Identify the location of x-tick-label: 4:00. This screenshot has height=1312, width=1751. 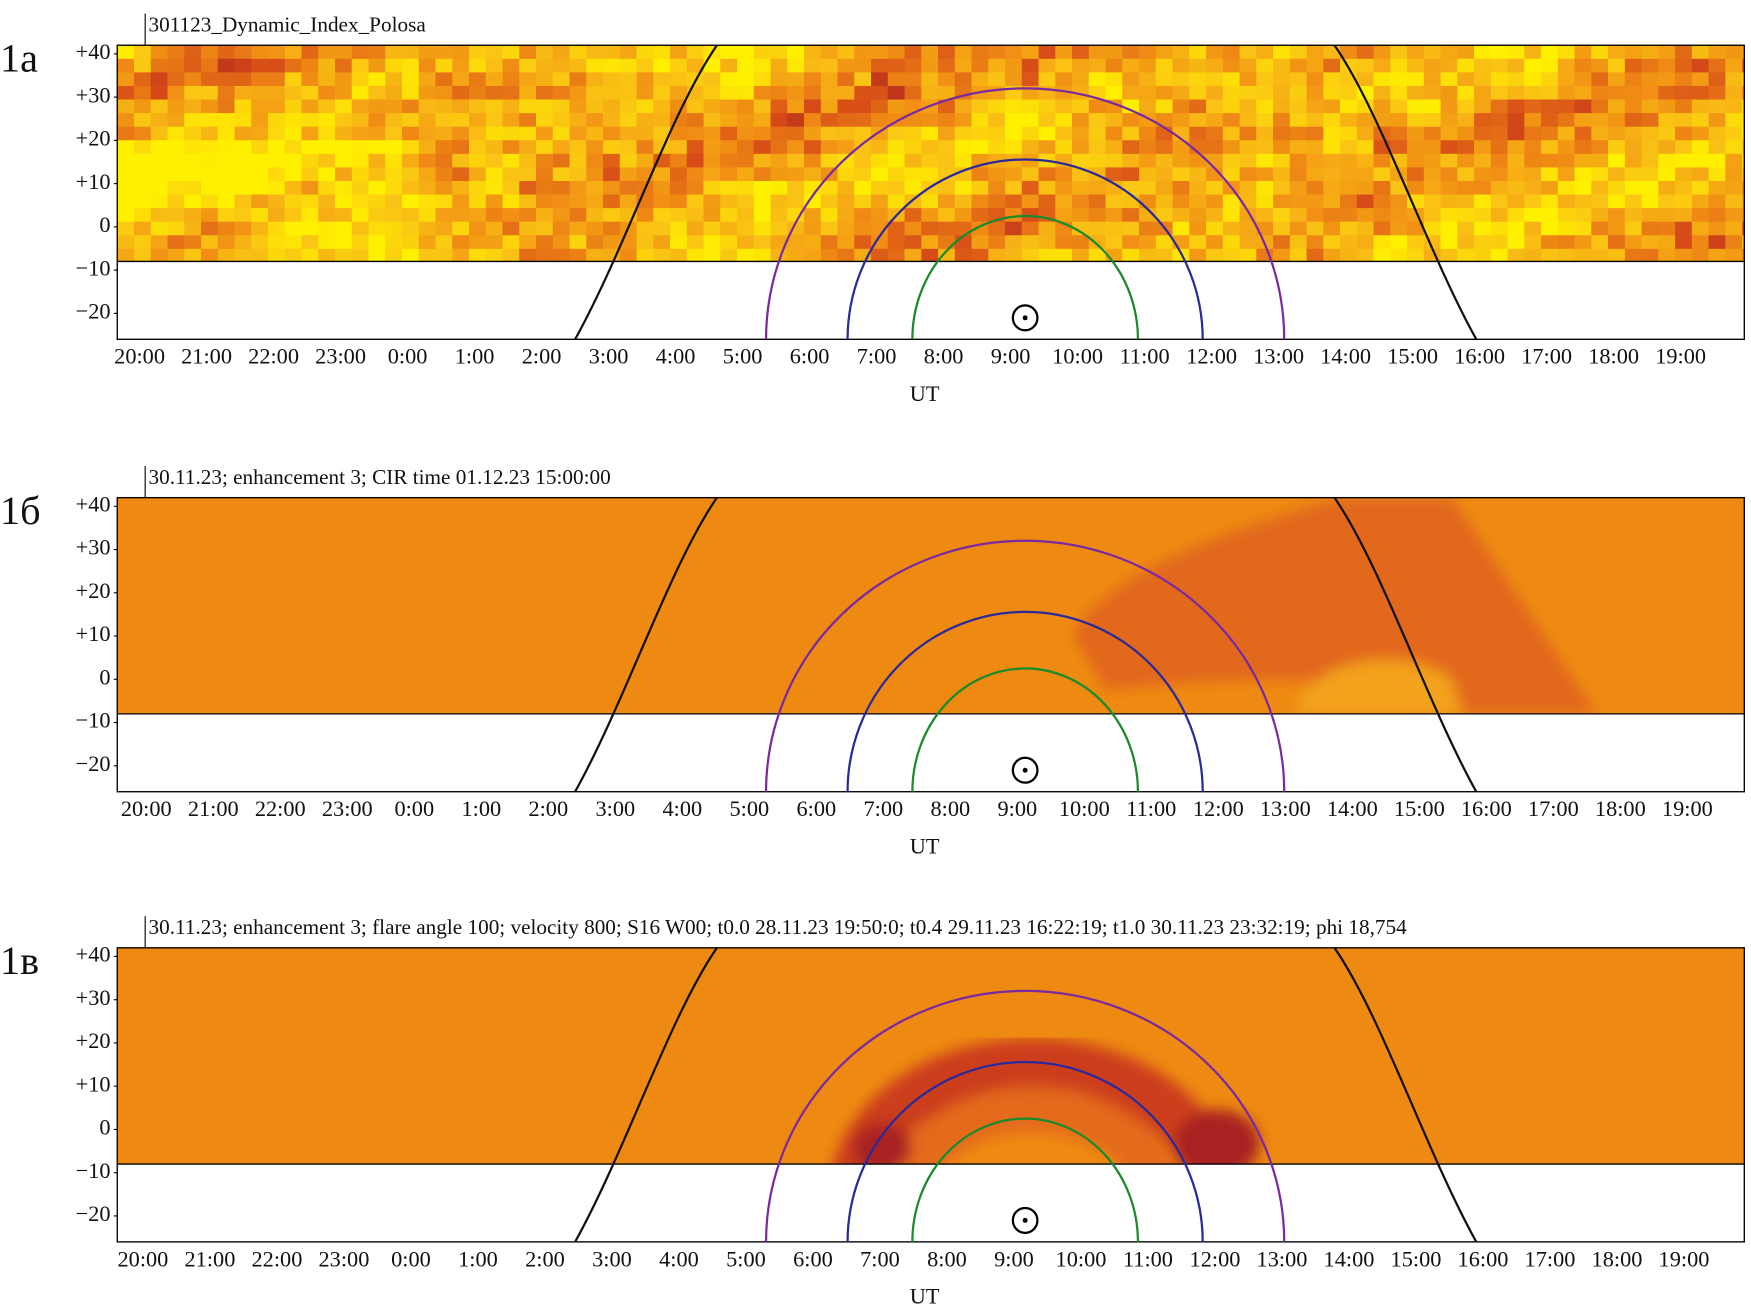
(679, 1258).